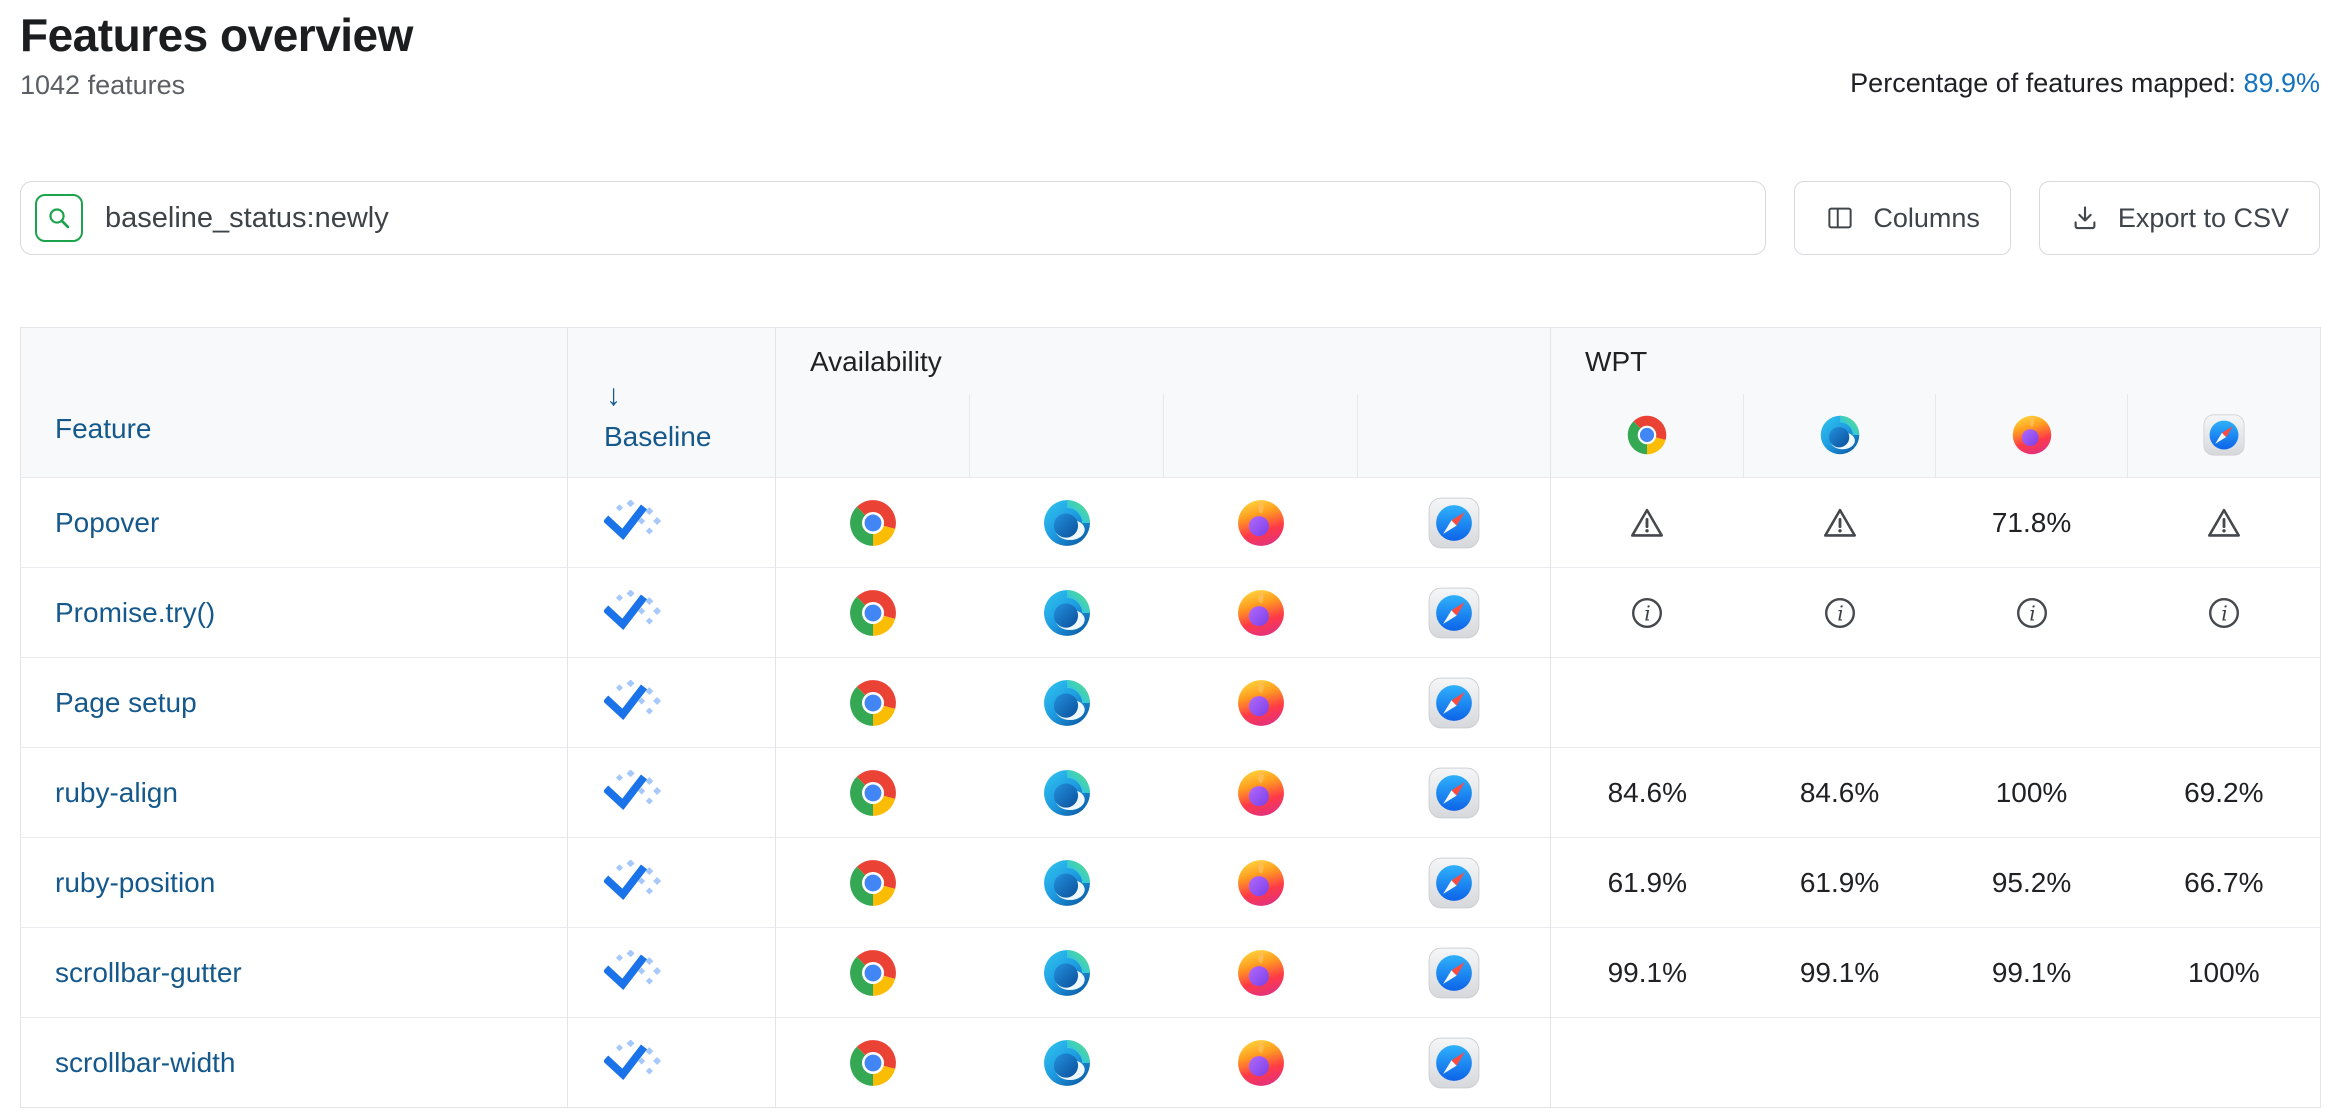 Image resolution: width=2340 pixels, height=1120 pixels. I want to click on feature-link: ruby-align, so click(116, 792).